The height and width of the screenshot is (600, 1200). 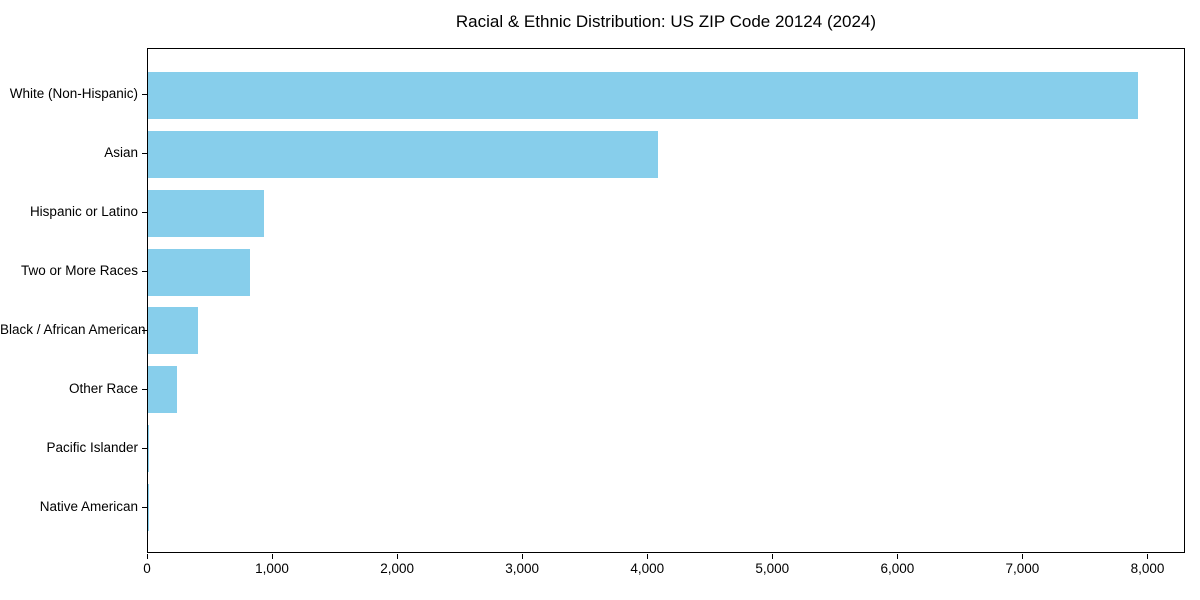 What do you see at coordinates (73, 94) in the screenshot?
I see `category-label: White (Non-Hispanic)` at bounding box center [73, 94].